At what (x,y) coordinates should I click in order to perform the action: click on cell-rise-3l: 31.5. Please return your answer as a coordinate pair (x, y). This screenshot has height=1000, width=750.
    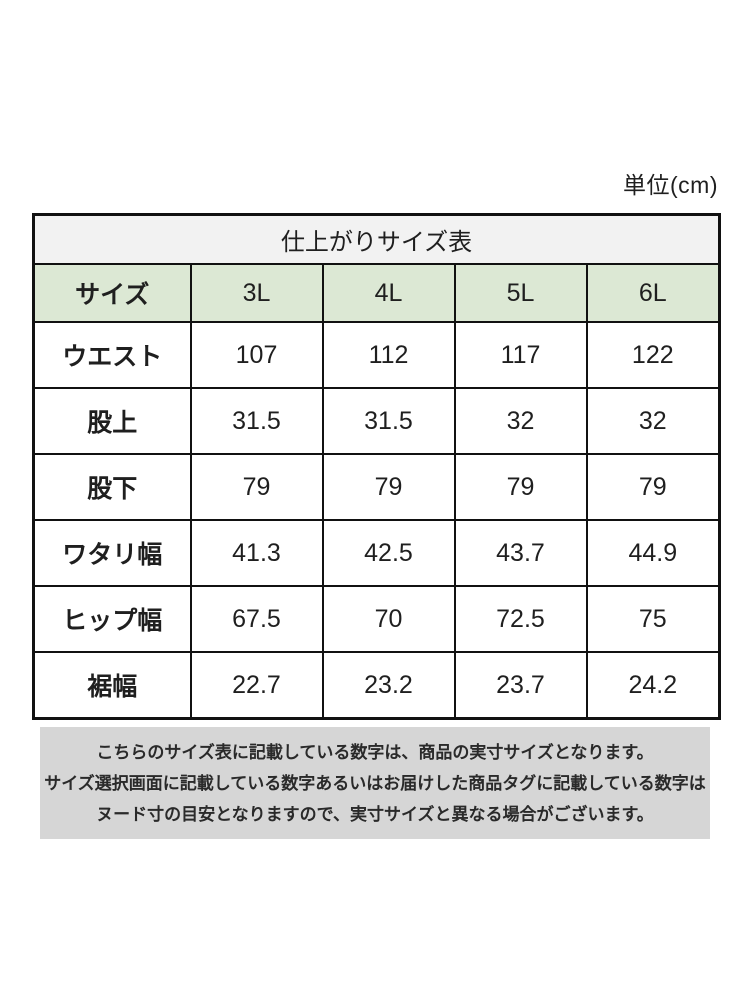
    Looking at the image, I should click on (256, 421).